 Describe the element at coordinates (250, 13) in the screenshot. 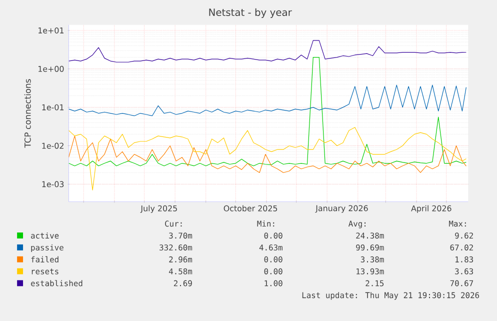

I see `chart-title: Netstat - by year` at that location.